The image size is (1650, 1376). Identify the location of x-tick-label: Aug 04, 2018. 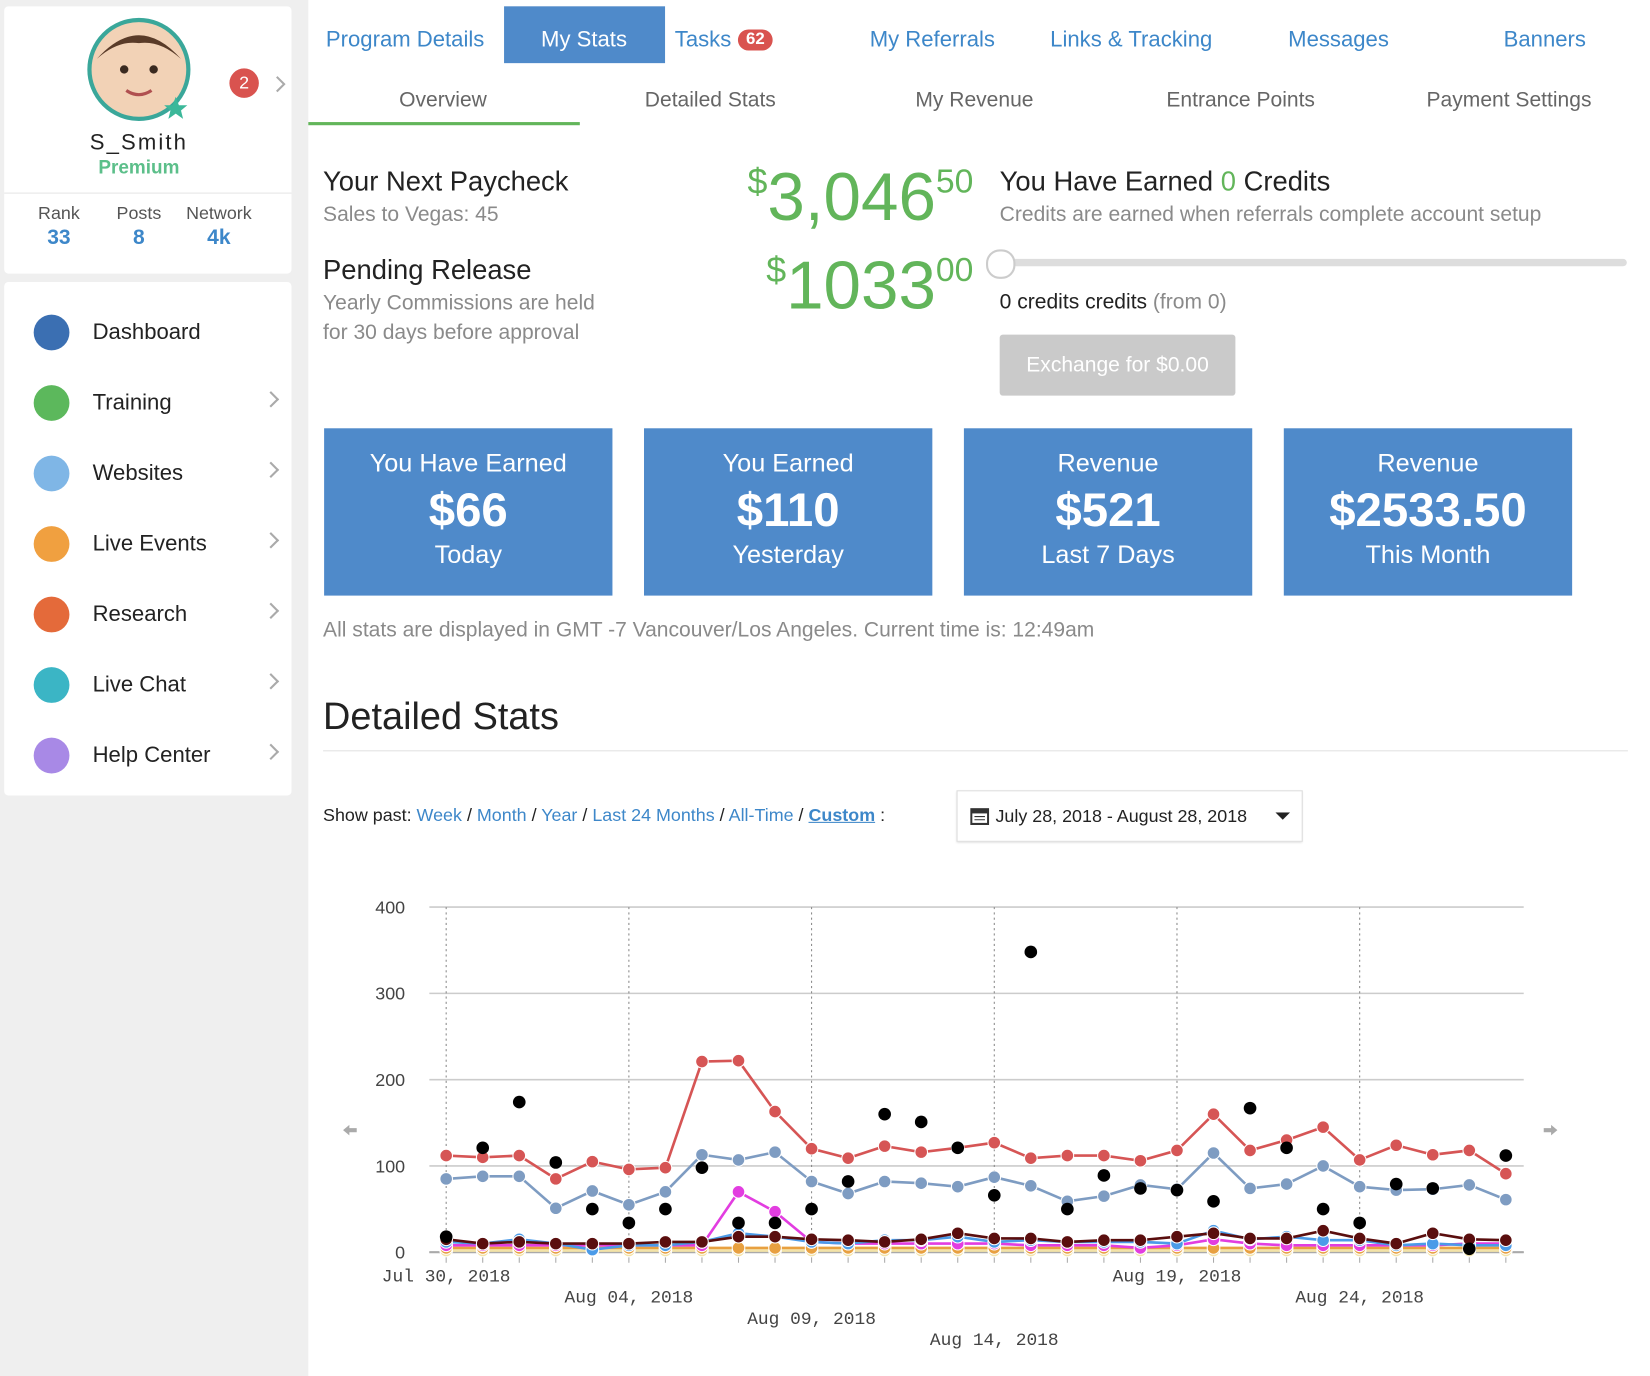
(629, 1299).